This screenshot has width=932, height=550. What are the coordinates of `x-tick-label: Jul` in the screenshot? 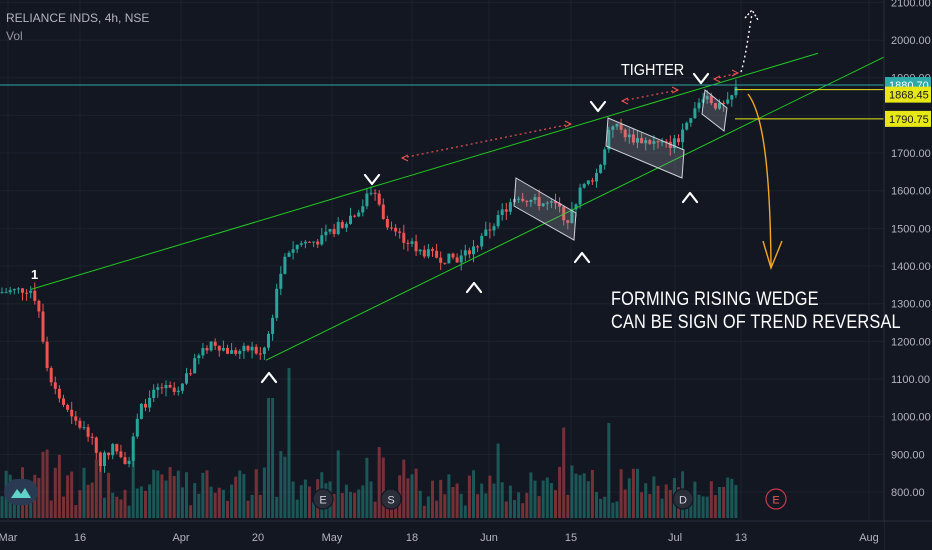 It's located at (675, 538).